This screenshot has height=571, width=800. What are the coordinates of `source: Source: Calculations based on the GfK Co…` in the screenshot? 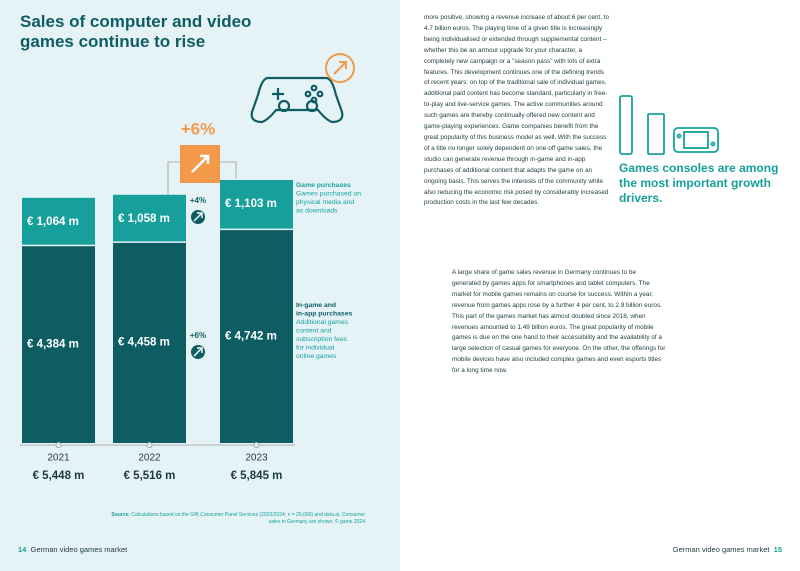 It's located at (232, 519).